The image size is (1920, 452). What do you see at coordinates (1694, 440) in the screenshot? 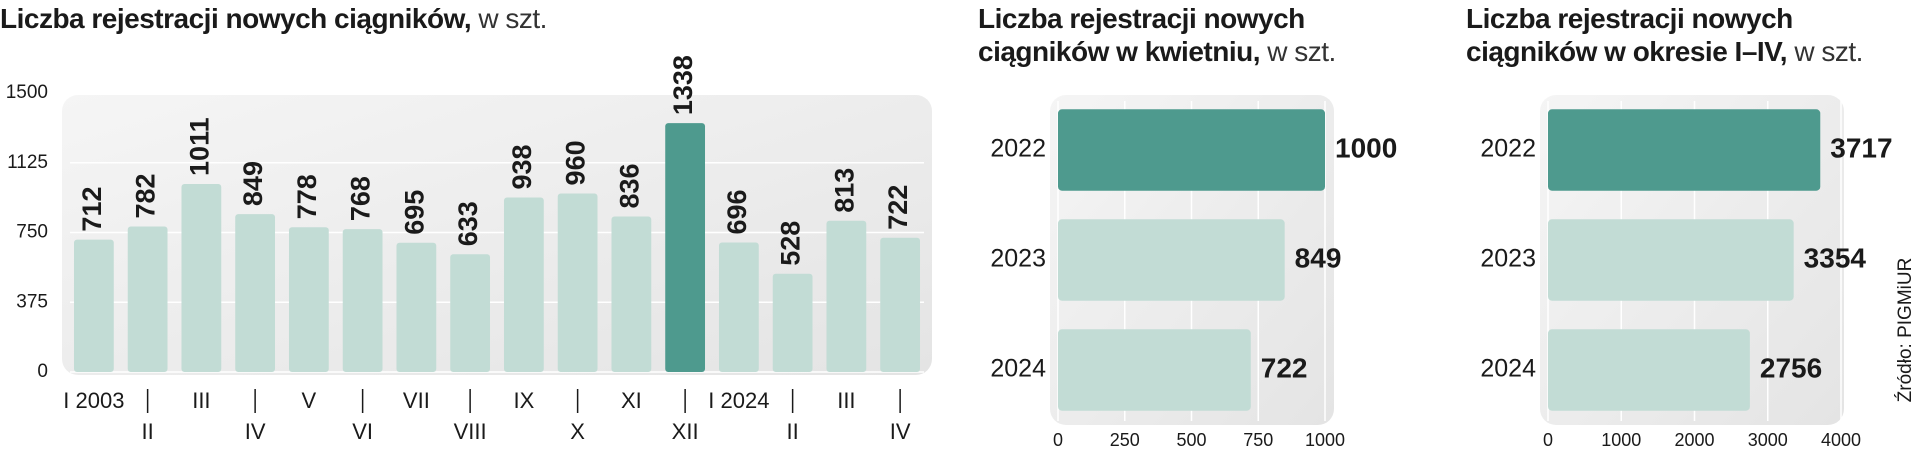
I see `x-tick-label: 2000` at bounding box center [1694, 440].